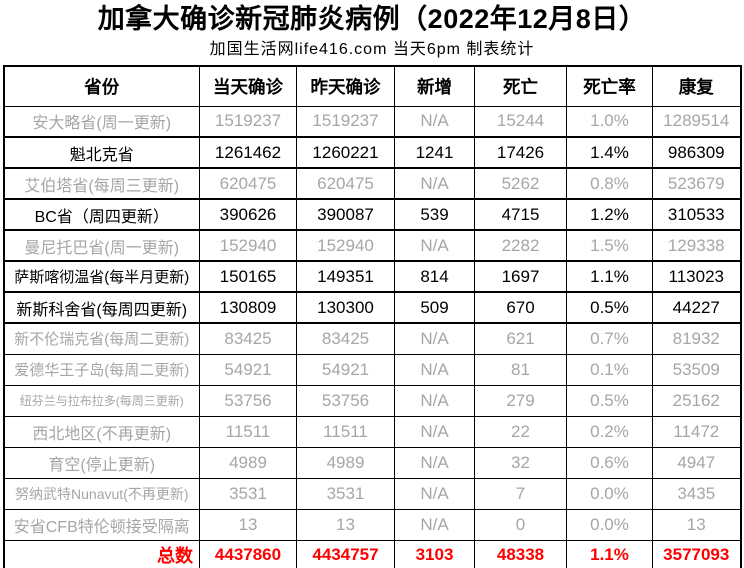  Describe the element at coordinates (345, 400) in the screenshot. I see `value-cell-yesterday: 53756` at that location.